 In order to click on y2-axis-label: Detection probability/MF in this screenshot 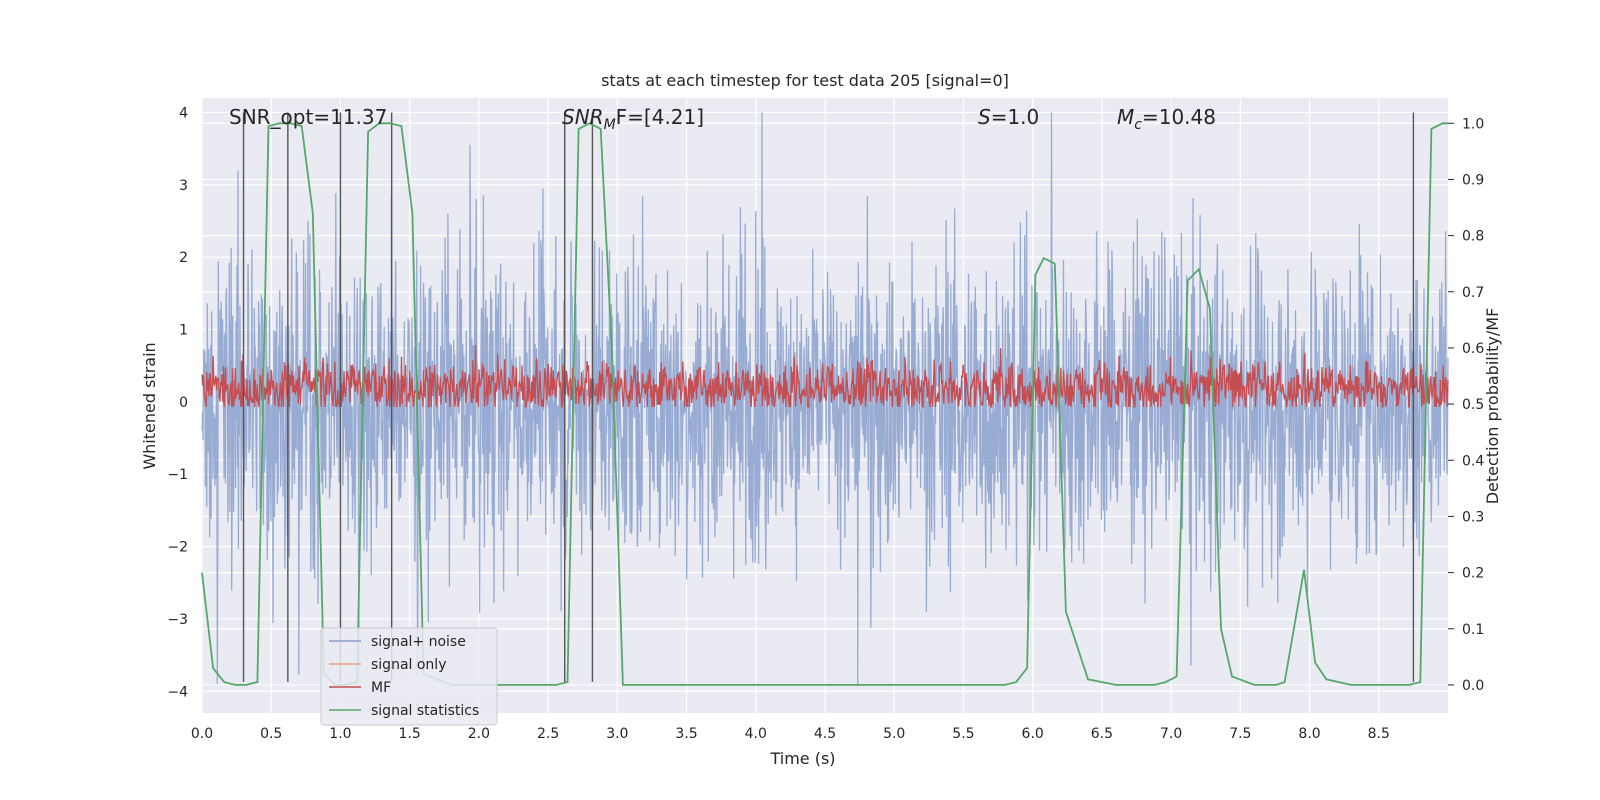, I will do `click(1492, 406)`.